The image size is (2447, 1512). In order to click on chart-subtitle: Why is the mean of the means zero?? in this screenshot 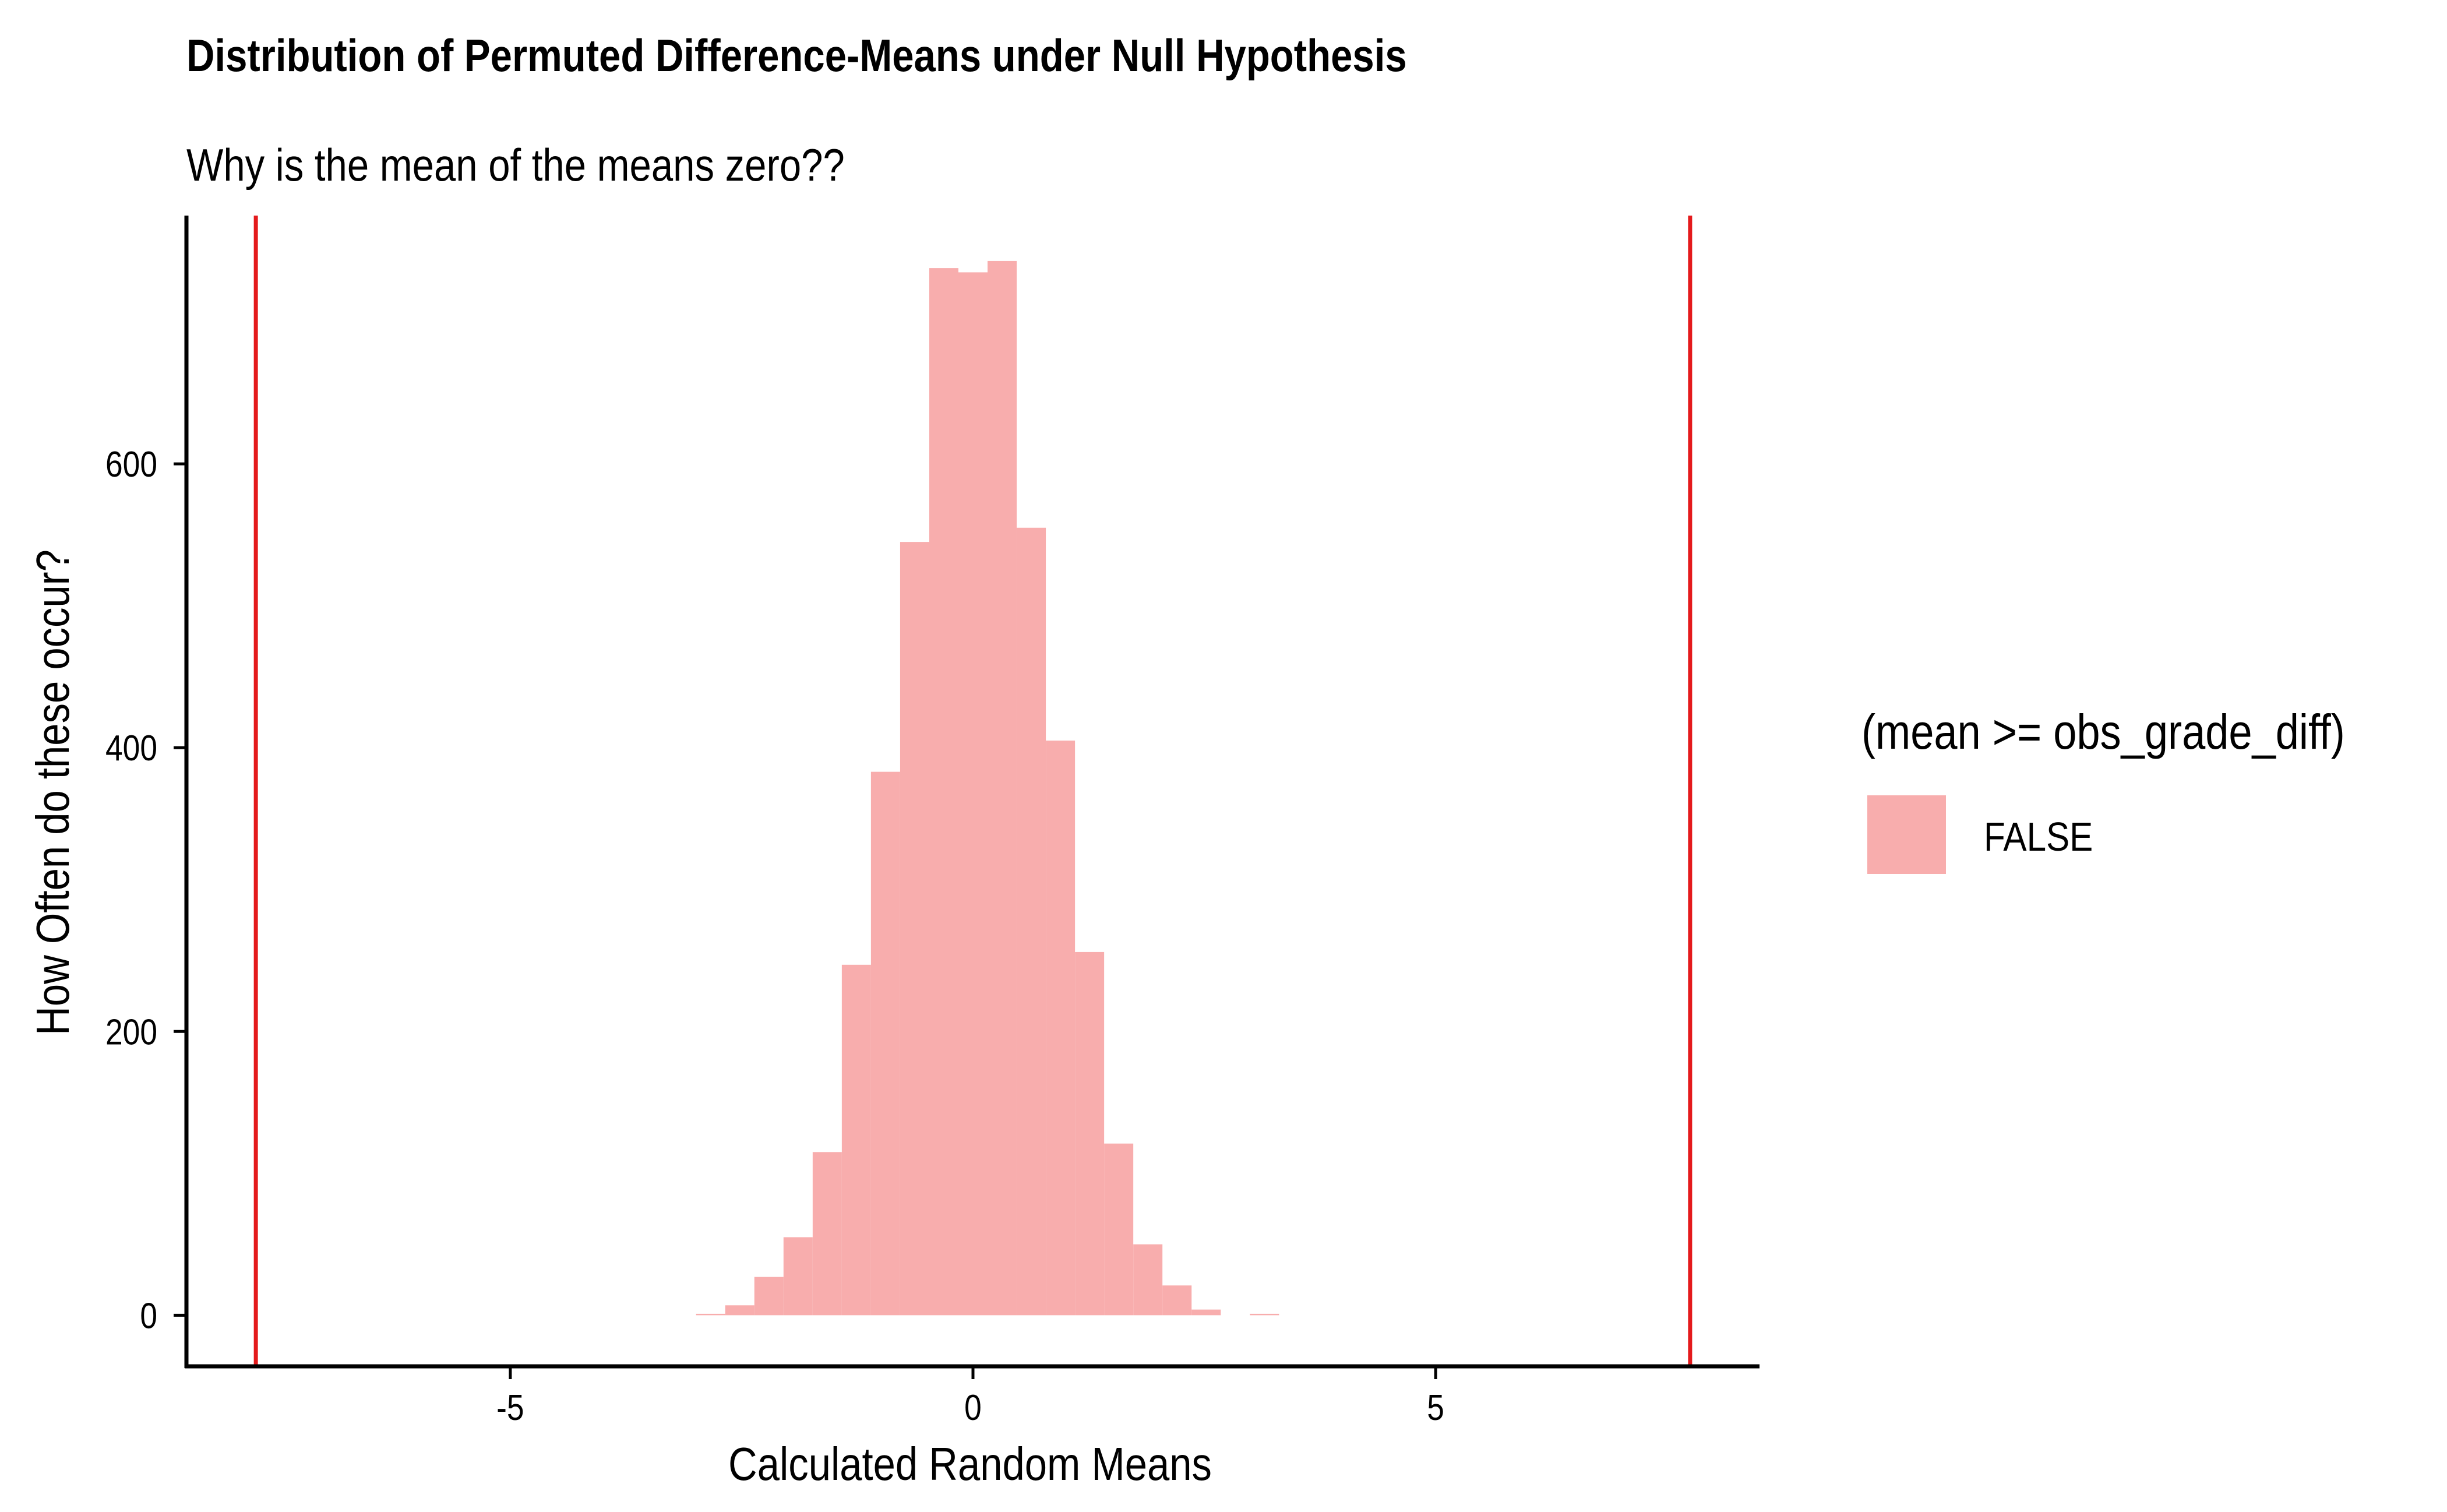, I will do `click(515, 165)`.